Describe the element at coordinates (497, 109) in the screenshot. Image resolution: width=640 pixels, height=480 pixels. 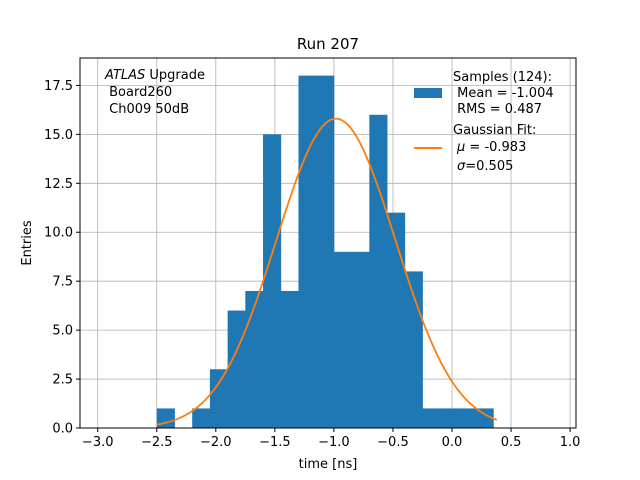
I see `legend-samples-rms: RMS = 0.487` at that location.